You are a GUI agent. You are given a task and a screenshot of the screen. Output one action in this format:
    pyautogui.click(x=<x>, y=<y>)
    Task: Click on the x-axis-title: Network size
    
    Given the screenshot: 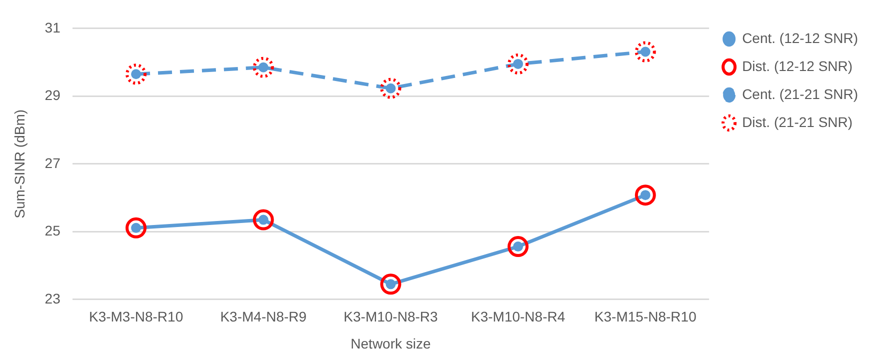 What is the action you would take?
    pyautogui.click(x=390, y=343)
    